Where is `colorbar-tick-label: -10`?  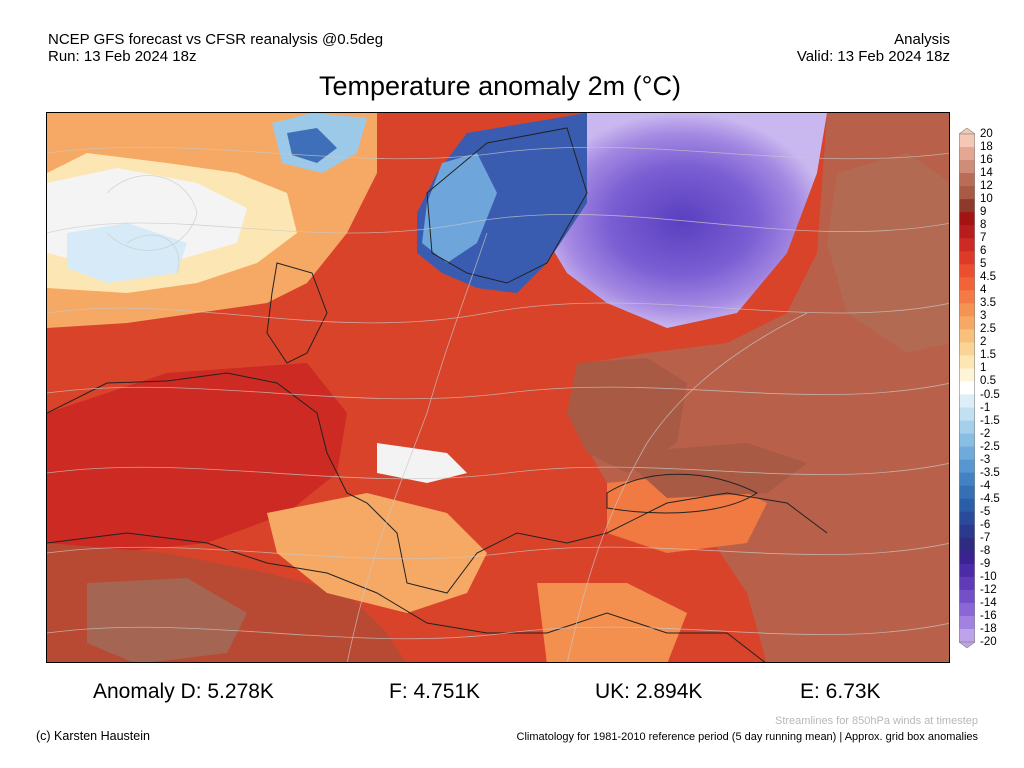
colorbar-tick-label: -10 is located at coordinates (988, 576).